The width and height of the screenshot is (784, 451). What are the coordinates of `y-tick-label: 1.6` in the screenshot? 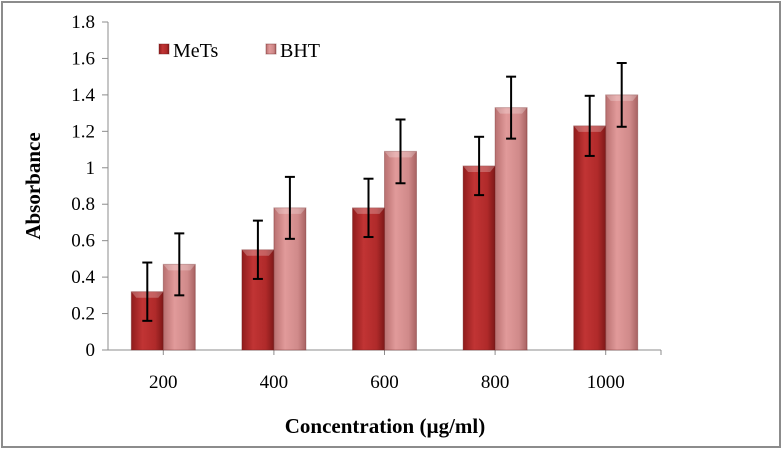 It's located at (83, 58).